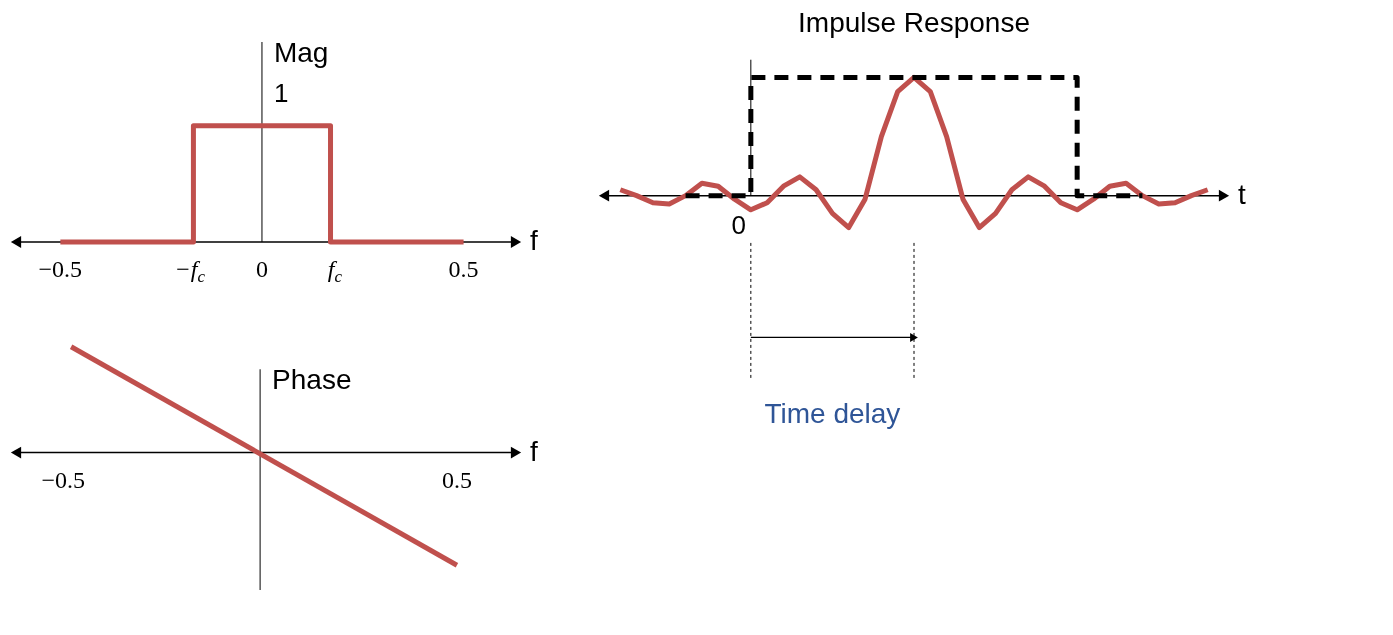  What do you see at coordinates (1242, 194) in the screenshot?
I see `x-axis-title: t` at bounding box center [1242, 194].